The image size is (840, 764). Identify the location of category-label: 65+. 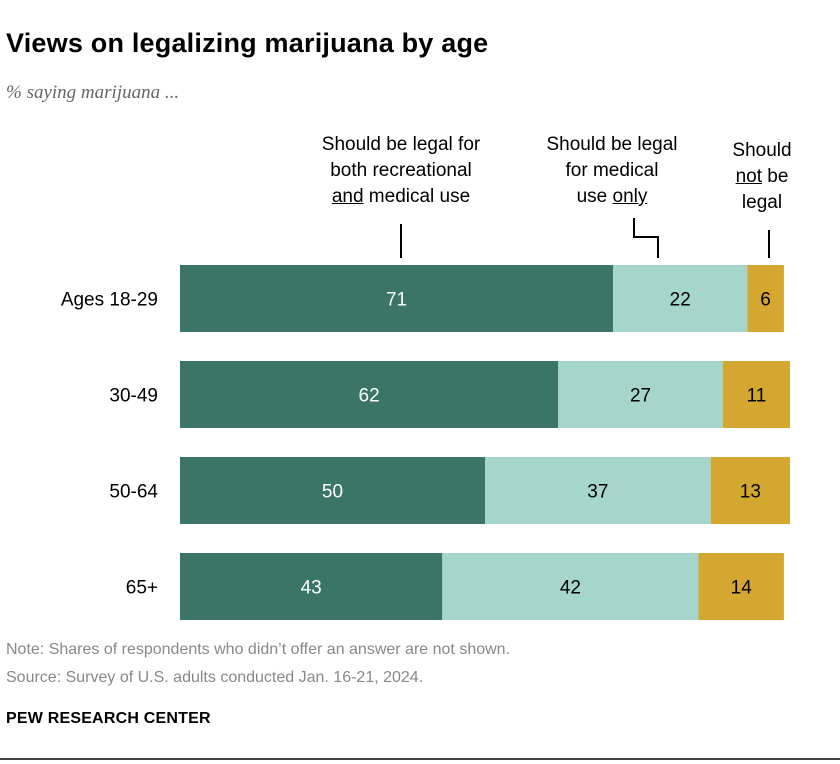
(142, 588).